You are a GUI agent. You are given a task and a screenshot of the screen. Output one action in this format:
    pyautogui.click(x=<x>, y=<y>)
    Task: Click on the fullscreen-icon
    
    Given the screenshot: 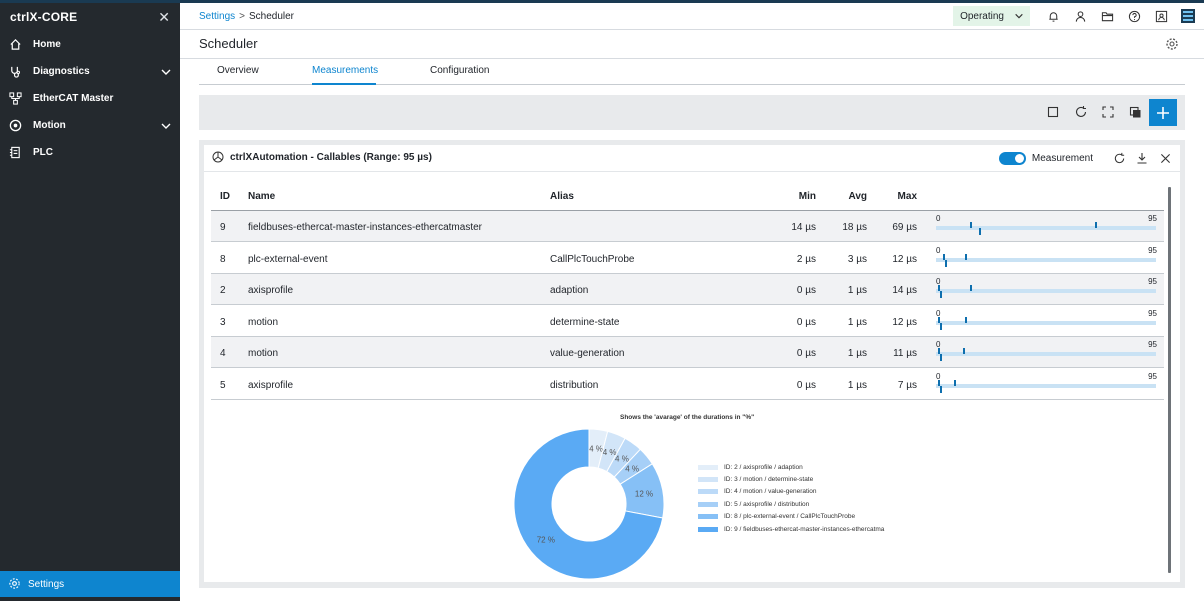 What is the action you would take?
    pyautogui.click(x=1108, y=112)
    